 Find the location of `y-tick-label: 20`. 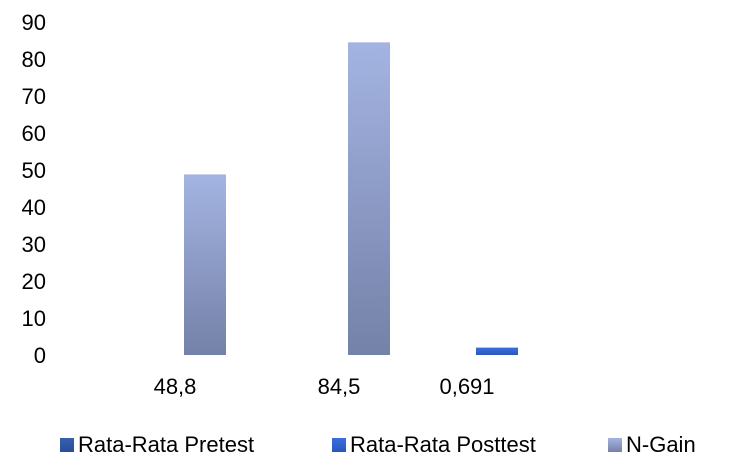

y-tick-label: 20 is located at coordinates (34, 281).